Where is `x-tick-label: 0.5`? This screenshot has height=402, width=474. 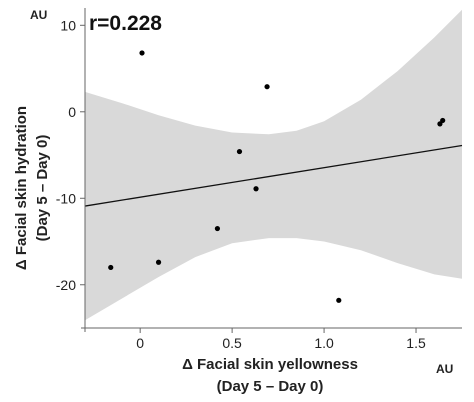 x-tick-label: 0.5 is located at coordinates (232, 343).